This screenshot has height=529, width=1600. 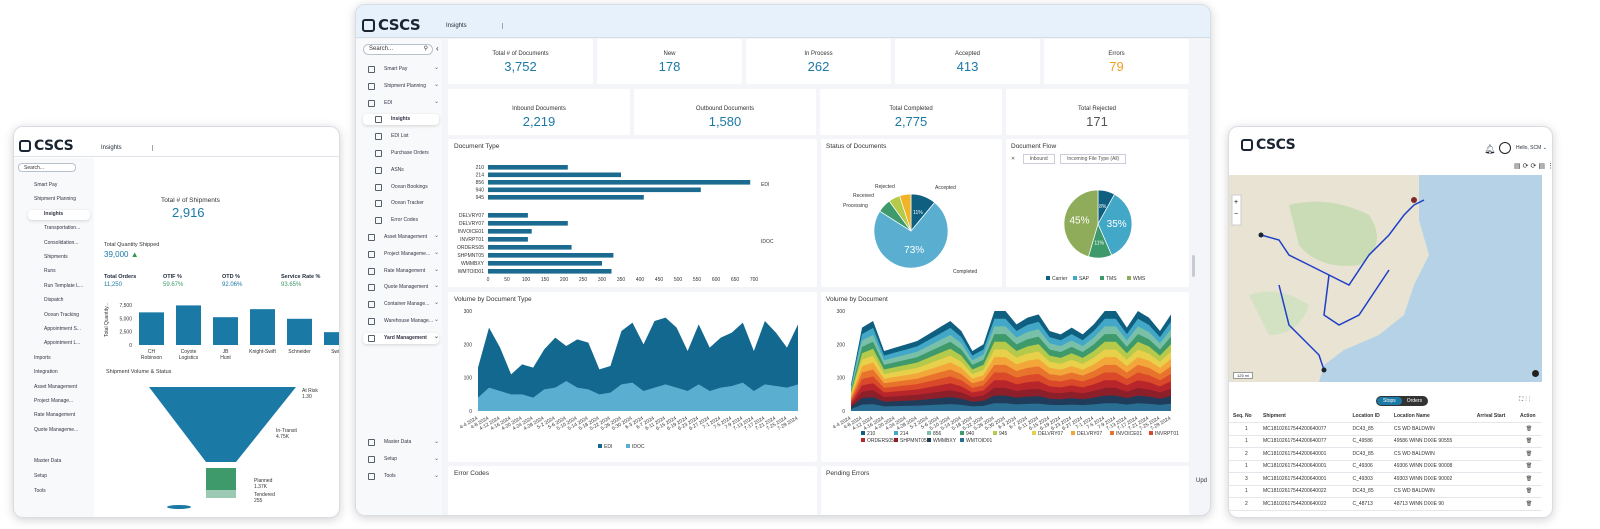 What do you see at coordinates (55, 199) in the screenshot?
I see `left-sidebar-item: Shipment Planning` at bounding box center [55, 199].